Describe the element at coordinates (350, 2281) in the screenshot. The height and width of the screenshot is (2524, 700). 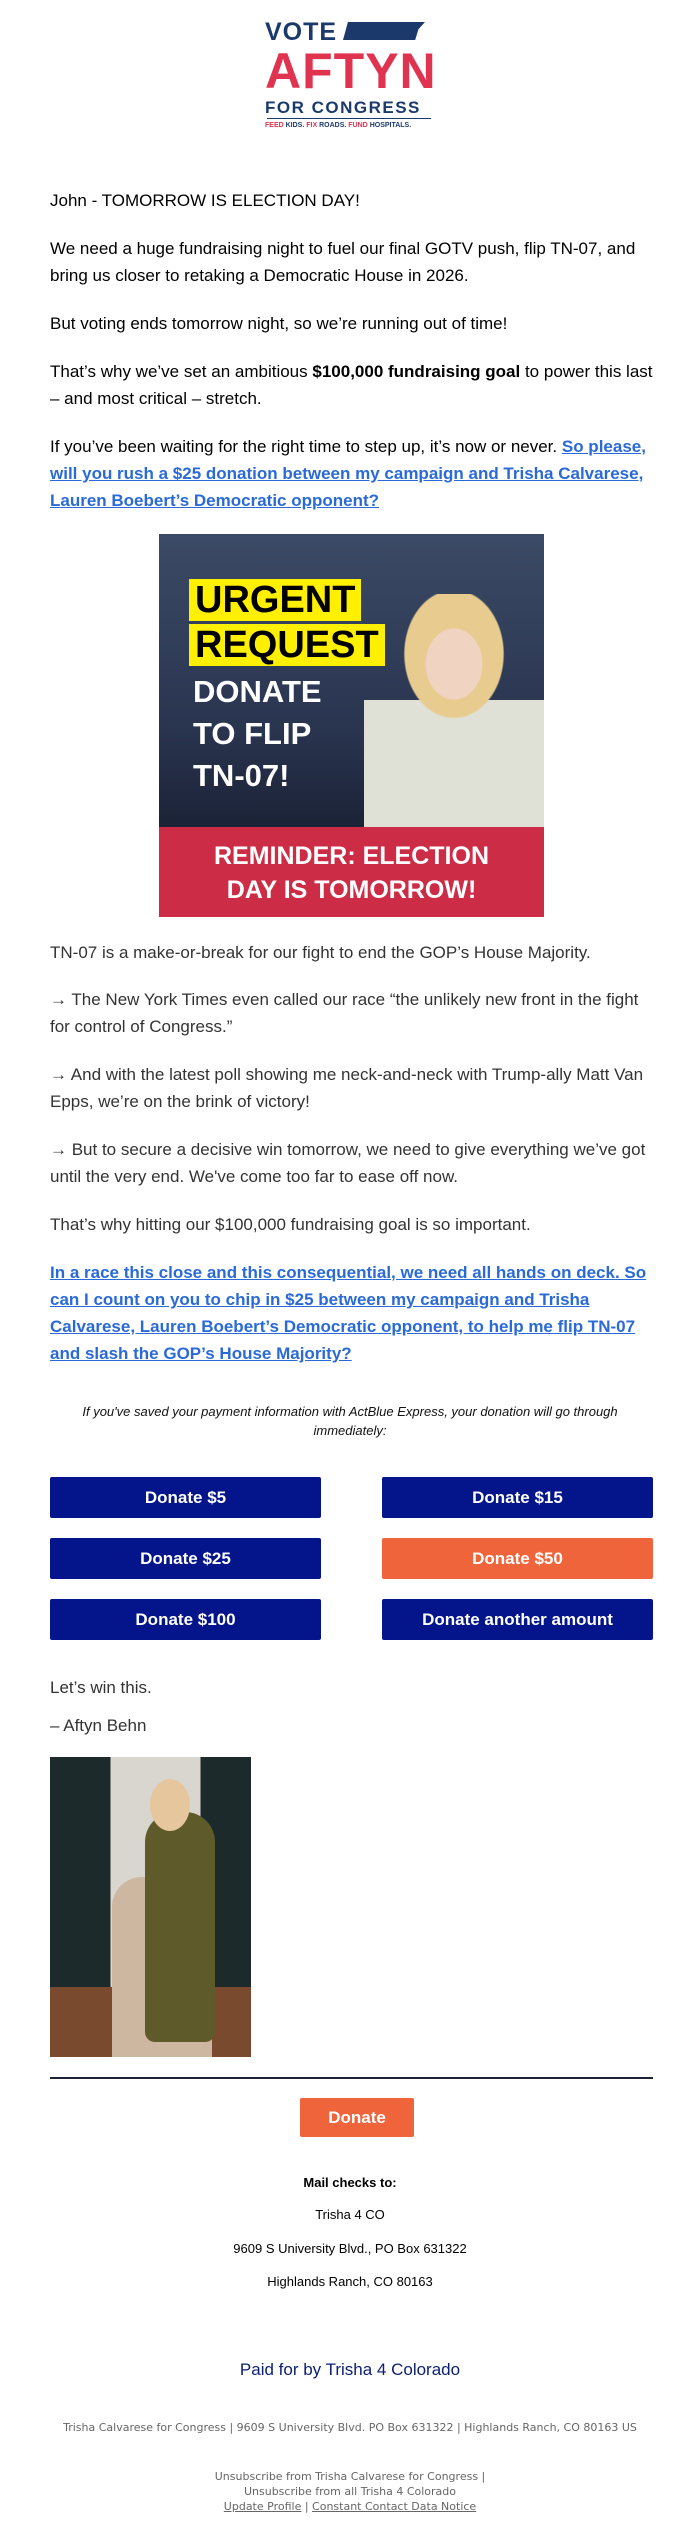
I see `mail-city: Highlands Ranch, CO 80163` at that location.